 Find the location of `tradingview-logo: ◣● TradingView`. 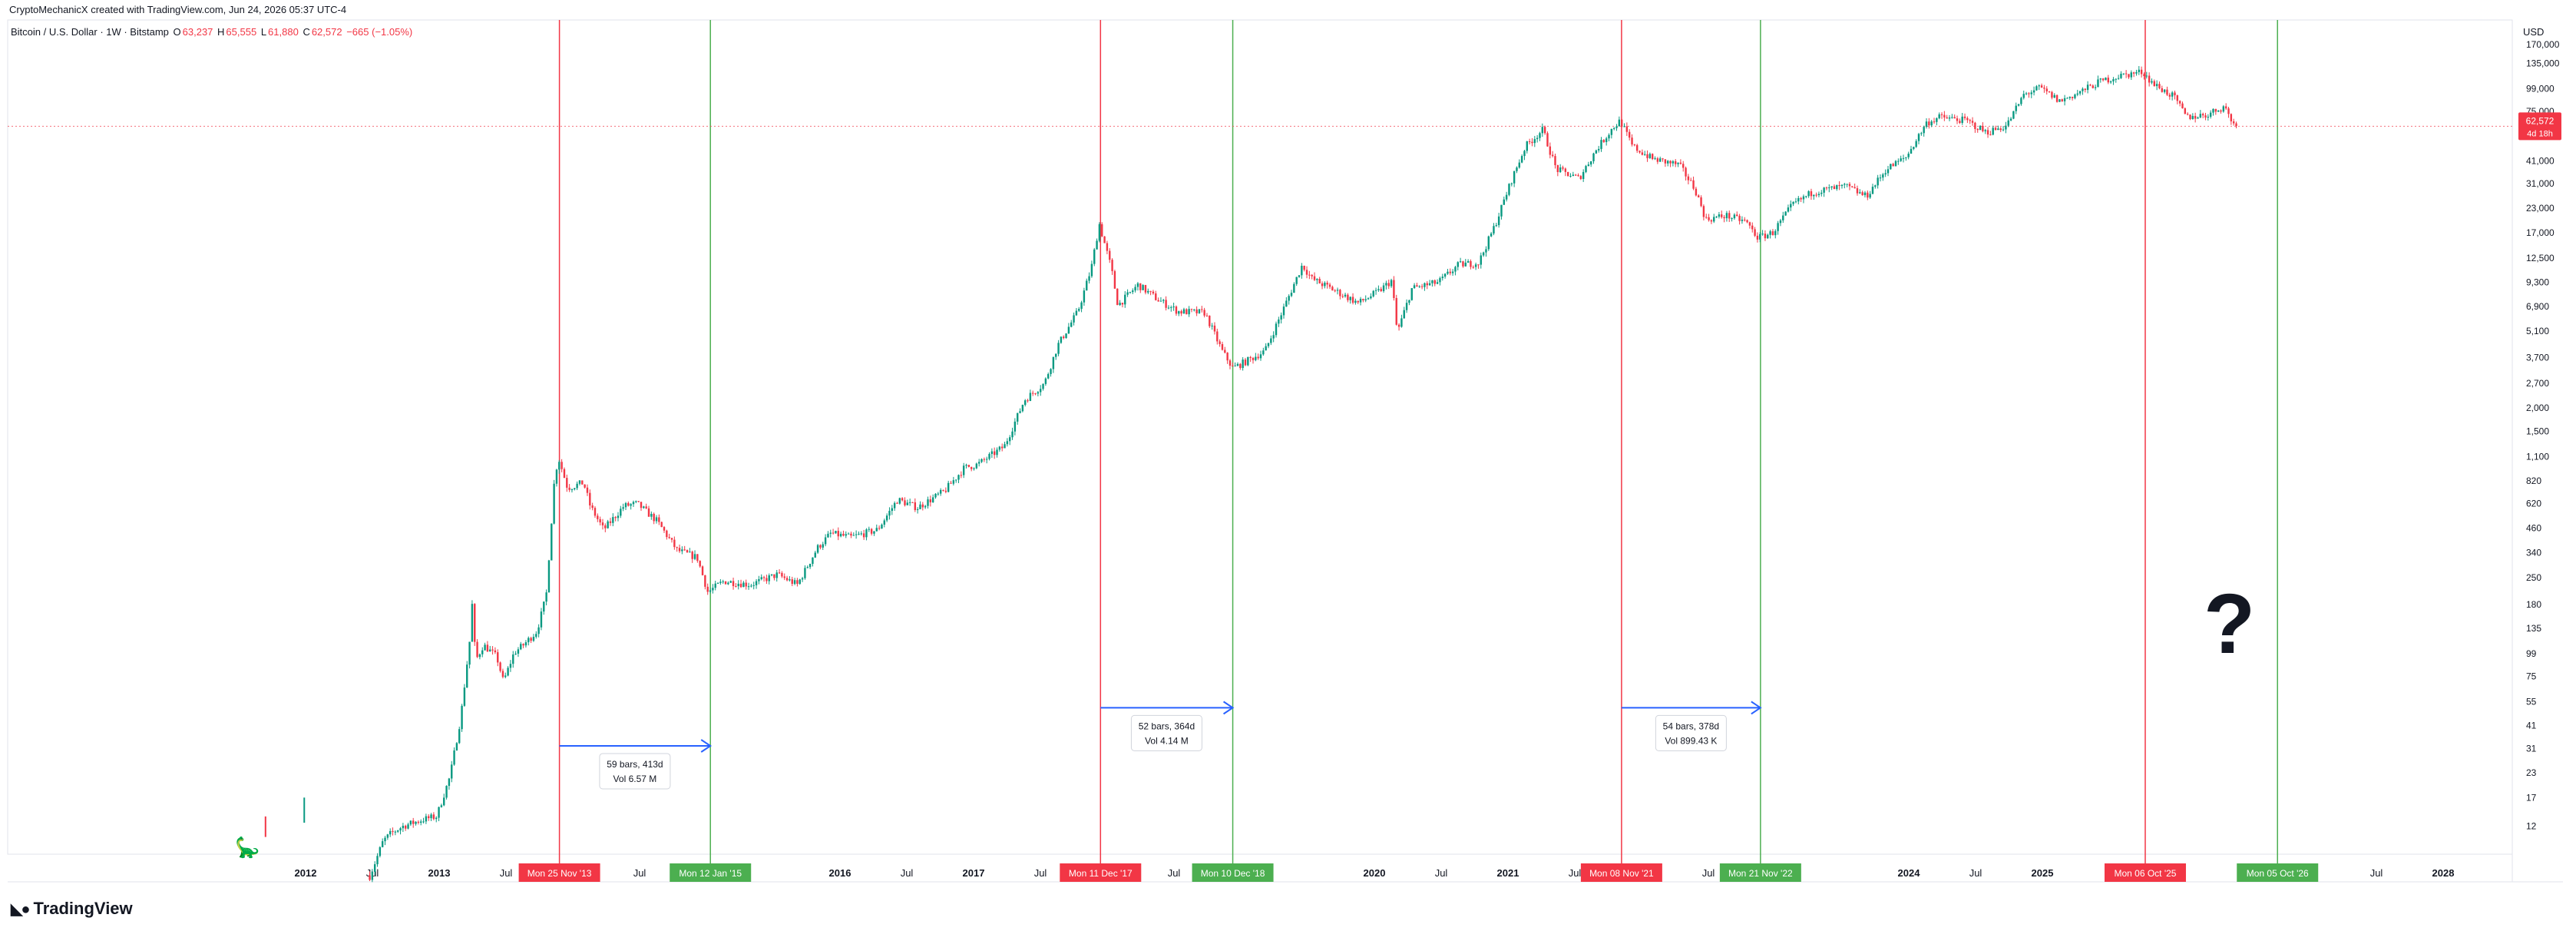

tradingview-logo: ◣● TradingView is located at coordinates (72, 909).